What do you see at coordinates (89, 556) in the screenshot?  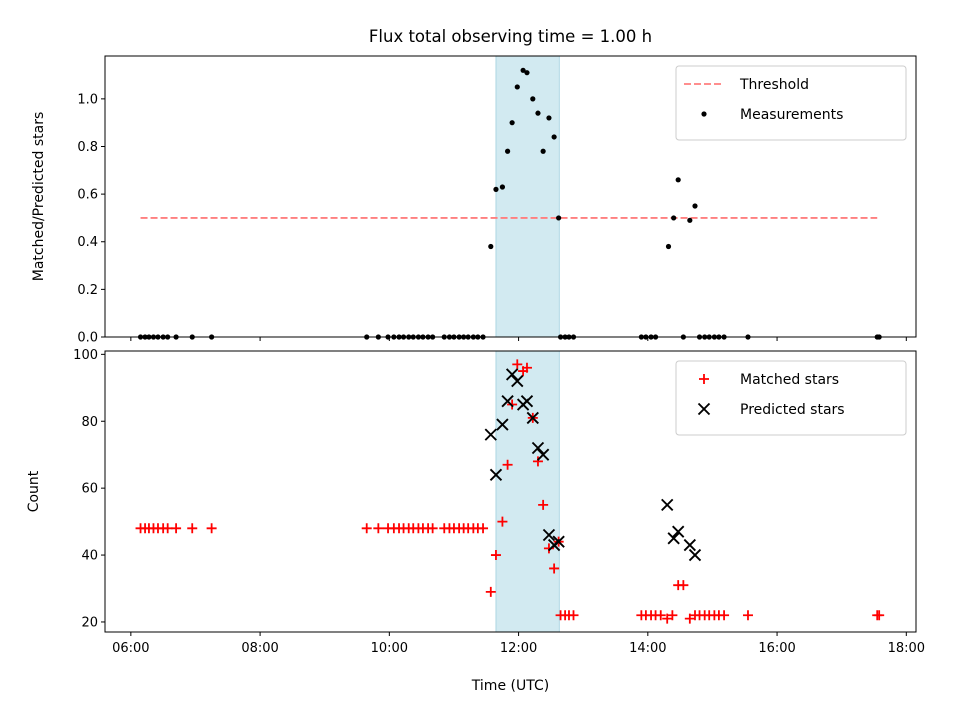 I see `y-tick-label: 40` at bounding box center [89, 556].